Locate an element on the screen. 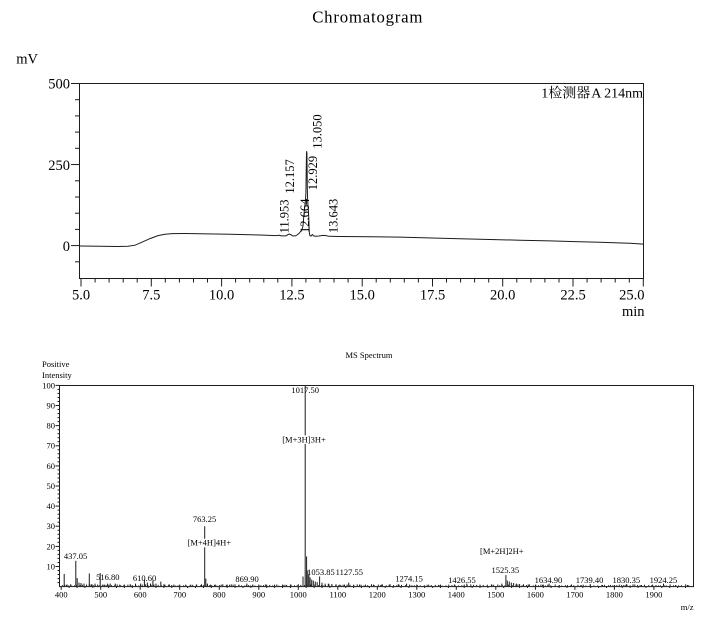 Image resolution: width=714 pixels, height=630 pixels. svg-text: 60 is located at coordinates (51, 466).